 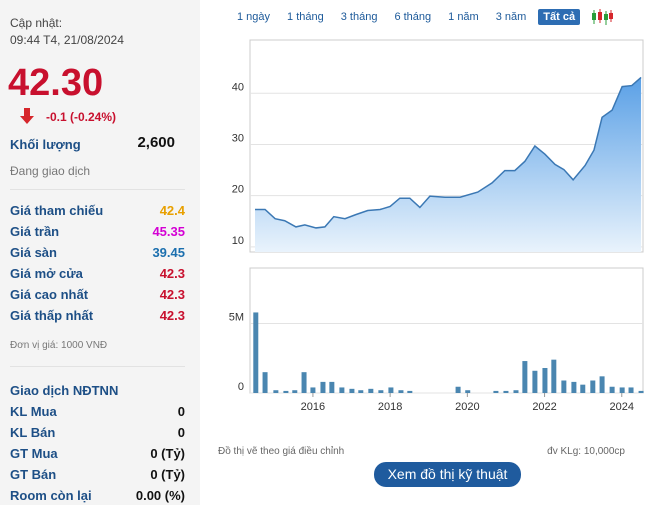 I want to click on price: 42.30, so click(x=56, y=83).